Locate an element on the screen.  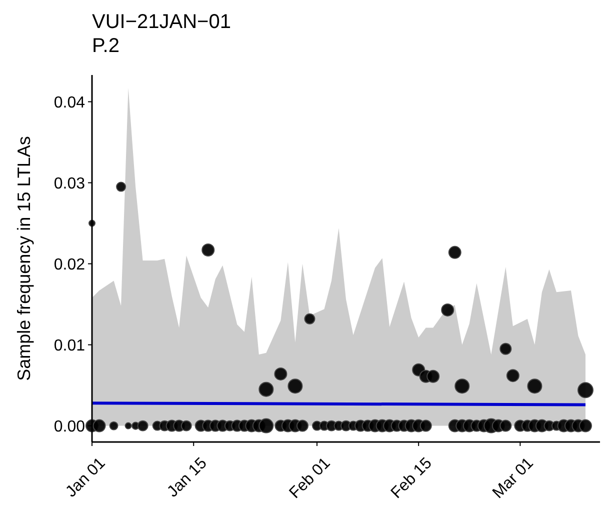
x-tick-label: Mar 01 is located at coordinates (513, 478).